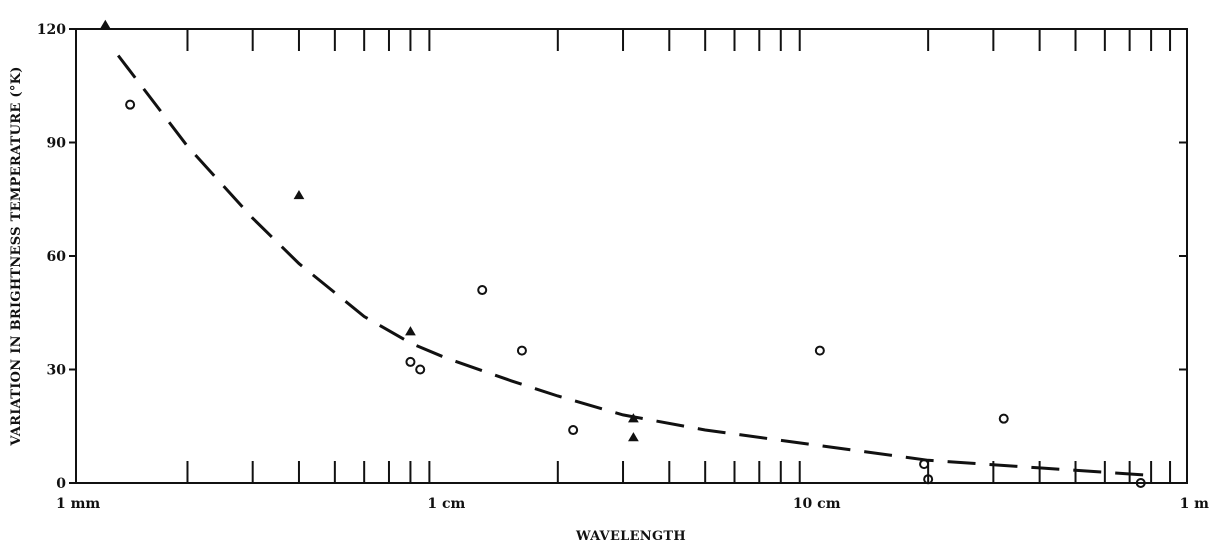 The width and height of the screenshot is (1209, 549). Describe the element at coordinates (57, 371) in the screenshot. I see `y-tick-label: 30` at that location.